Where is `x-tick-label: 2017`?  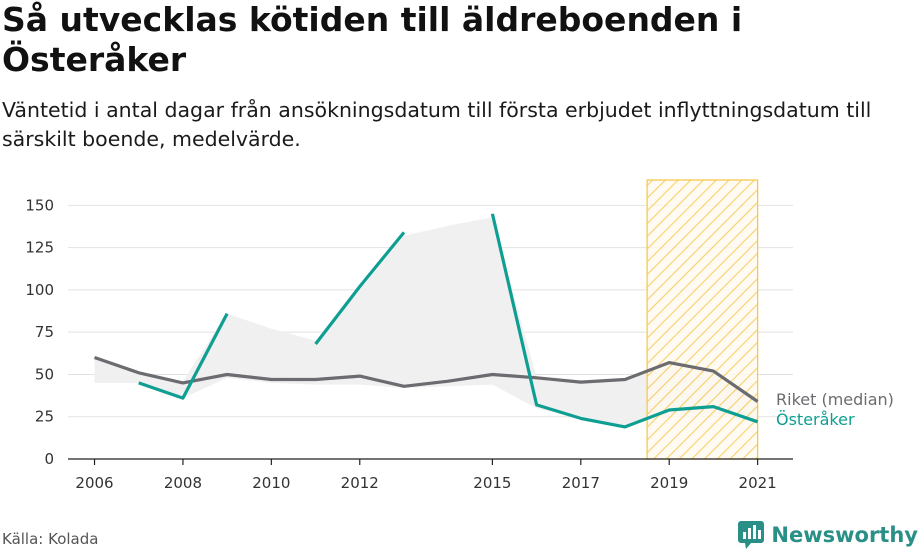
x-tick-label: 2017 is located at coordinates (581, 483).